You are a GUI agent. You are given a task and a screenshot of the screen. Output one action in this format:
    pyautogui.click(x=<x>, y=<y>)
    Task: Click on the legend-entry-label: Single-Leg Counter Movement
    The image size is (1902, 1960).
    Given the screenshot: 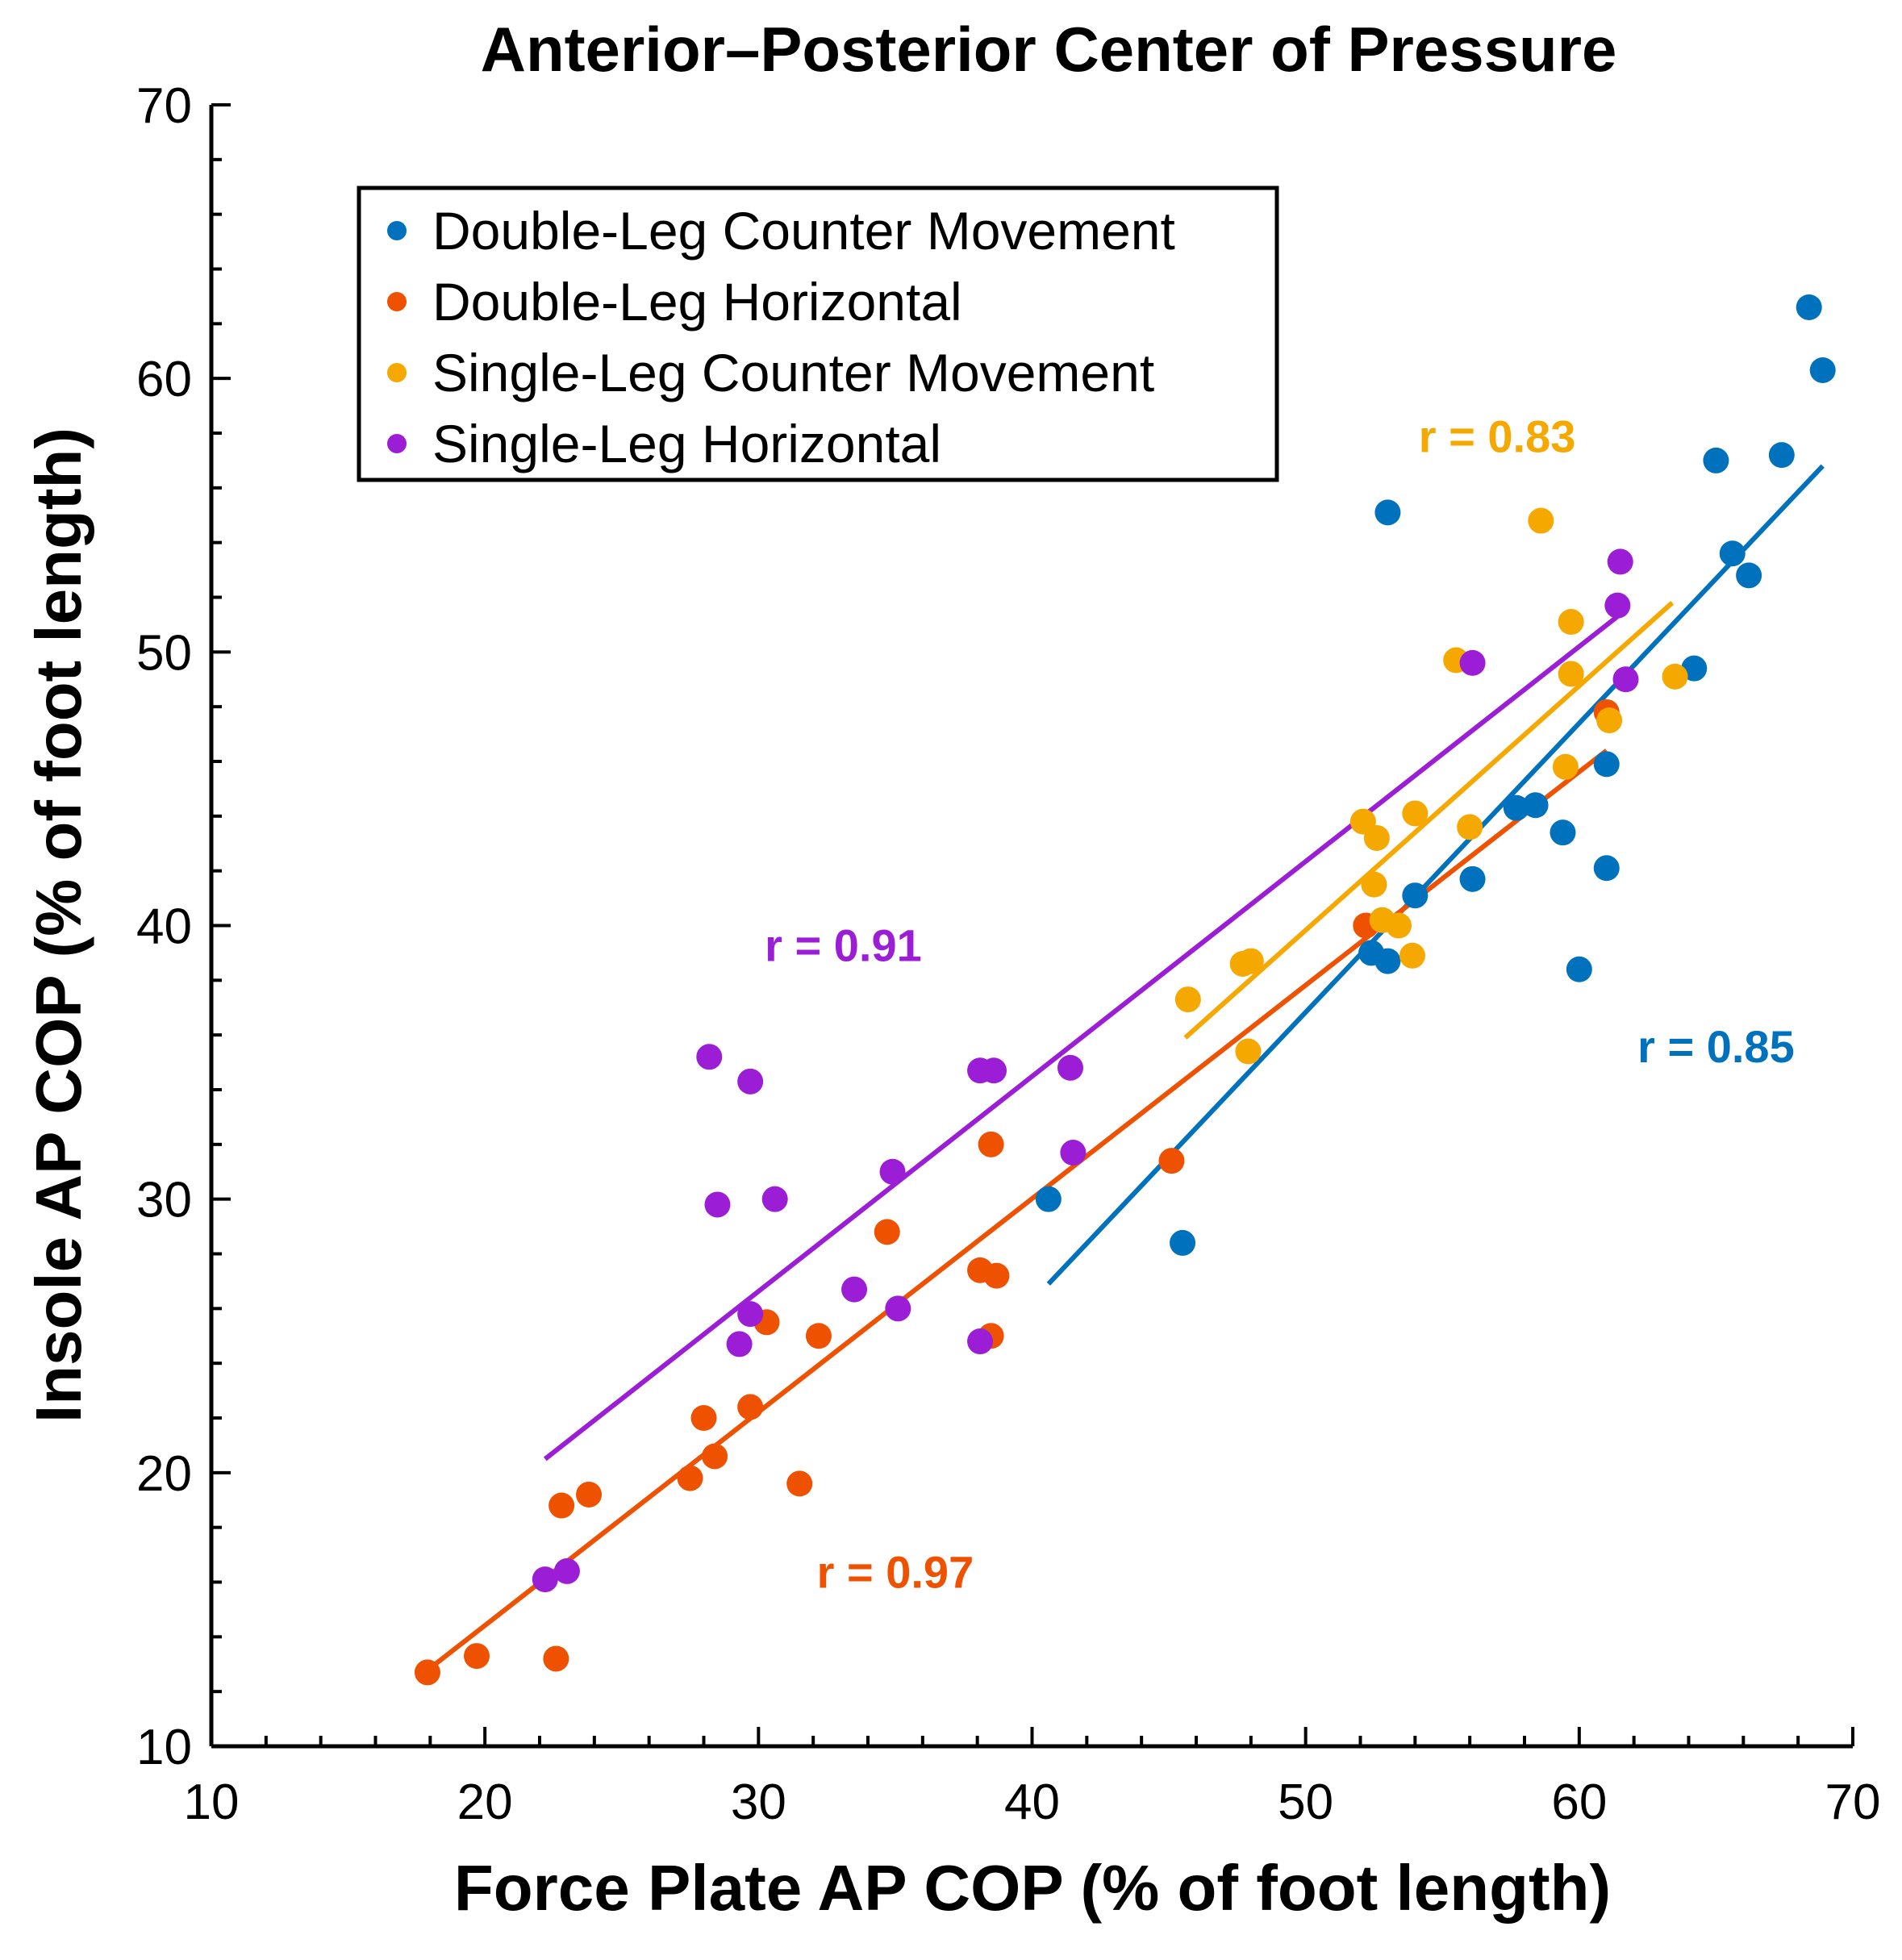 What is the action you would take?
    pyautogui.click(x=793, y=372)
    